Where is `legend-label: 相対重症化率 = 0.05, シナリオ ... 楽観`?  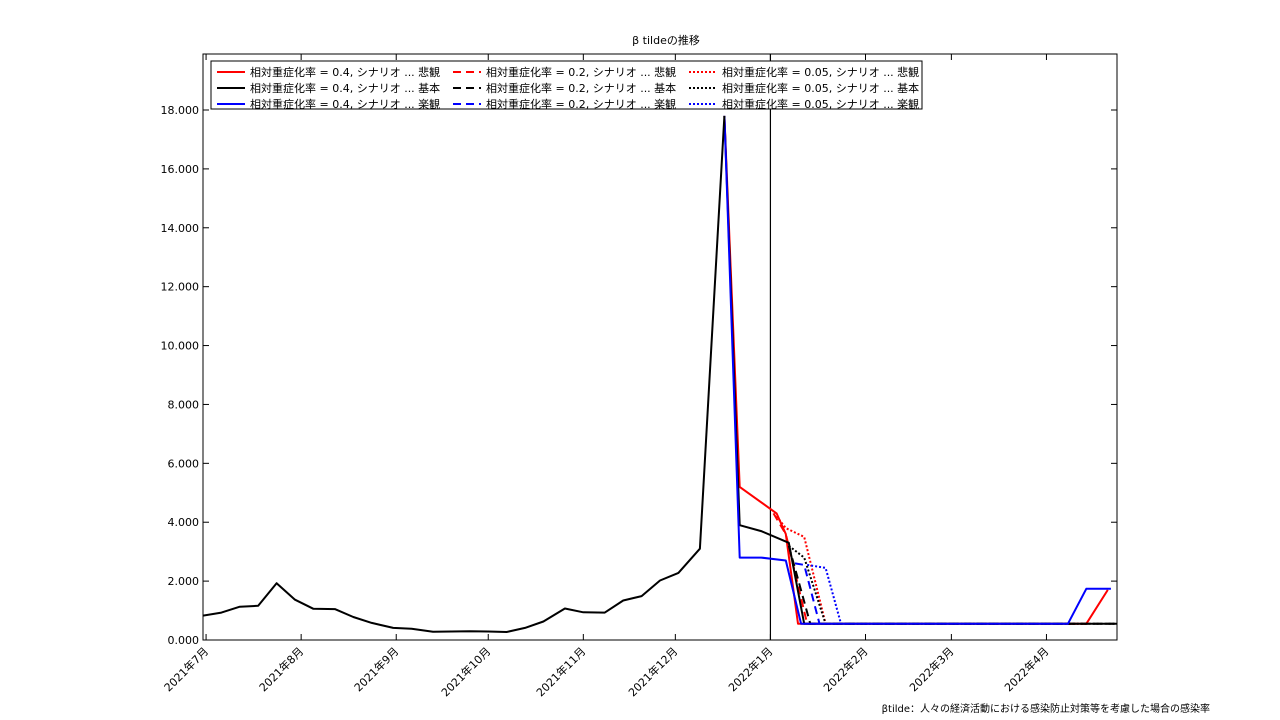 legend-label: 相対重症化率 = 0.05, シナリオ ... 楽観 is located at coordinates (820, 104).